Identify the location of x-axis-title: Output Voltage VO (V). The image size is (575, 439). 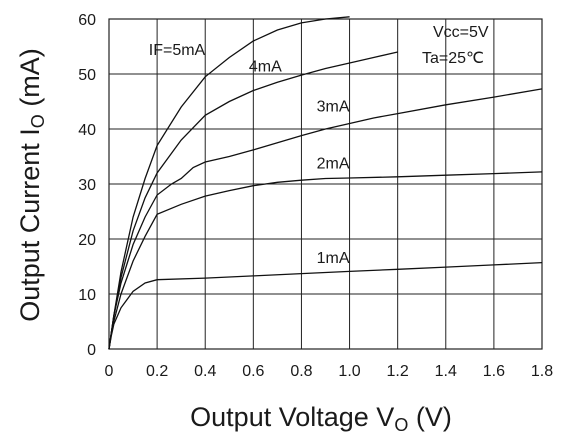
(321, 418).